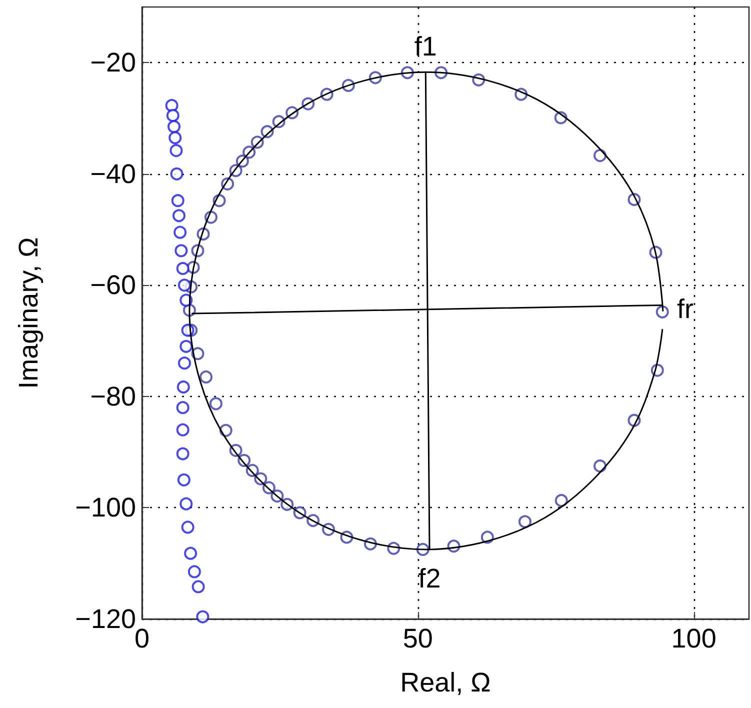 This screenshot has width=751, height=708. Describe the element at coordinates (685, 309) in the screenshot. I see `annotation: fr` at that location.